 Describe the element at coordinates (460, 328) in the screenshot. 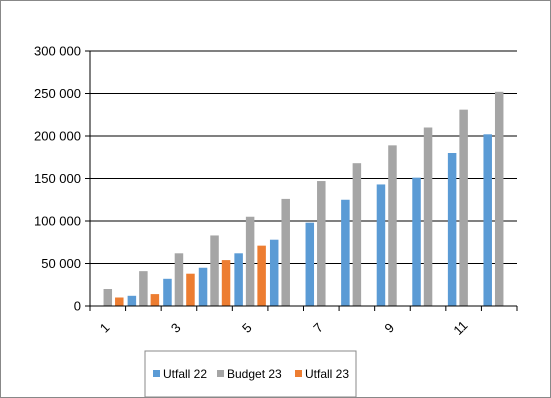

I see `x-tick-label: 11` at that location.